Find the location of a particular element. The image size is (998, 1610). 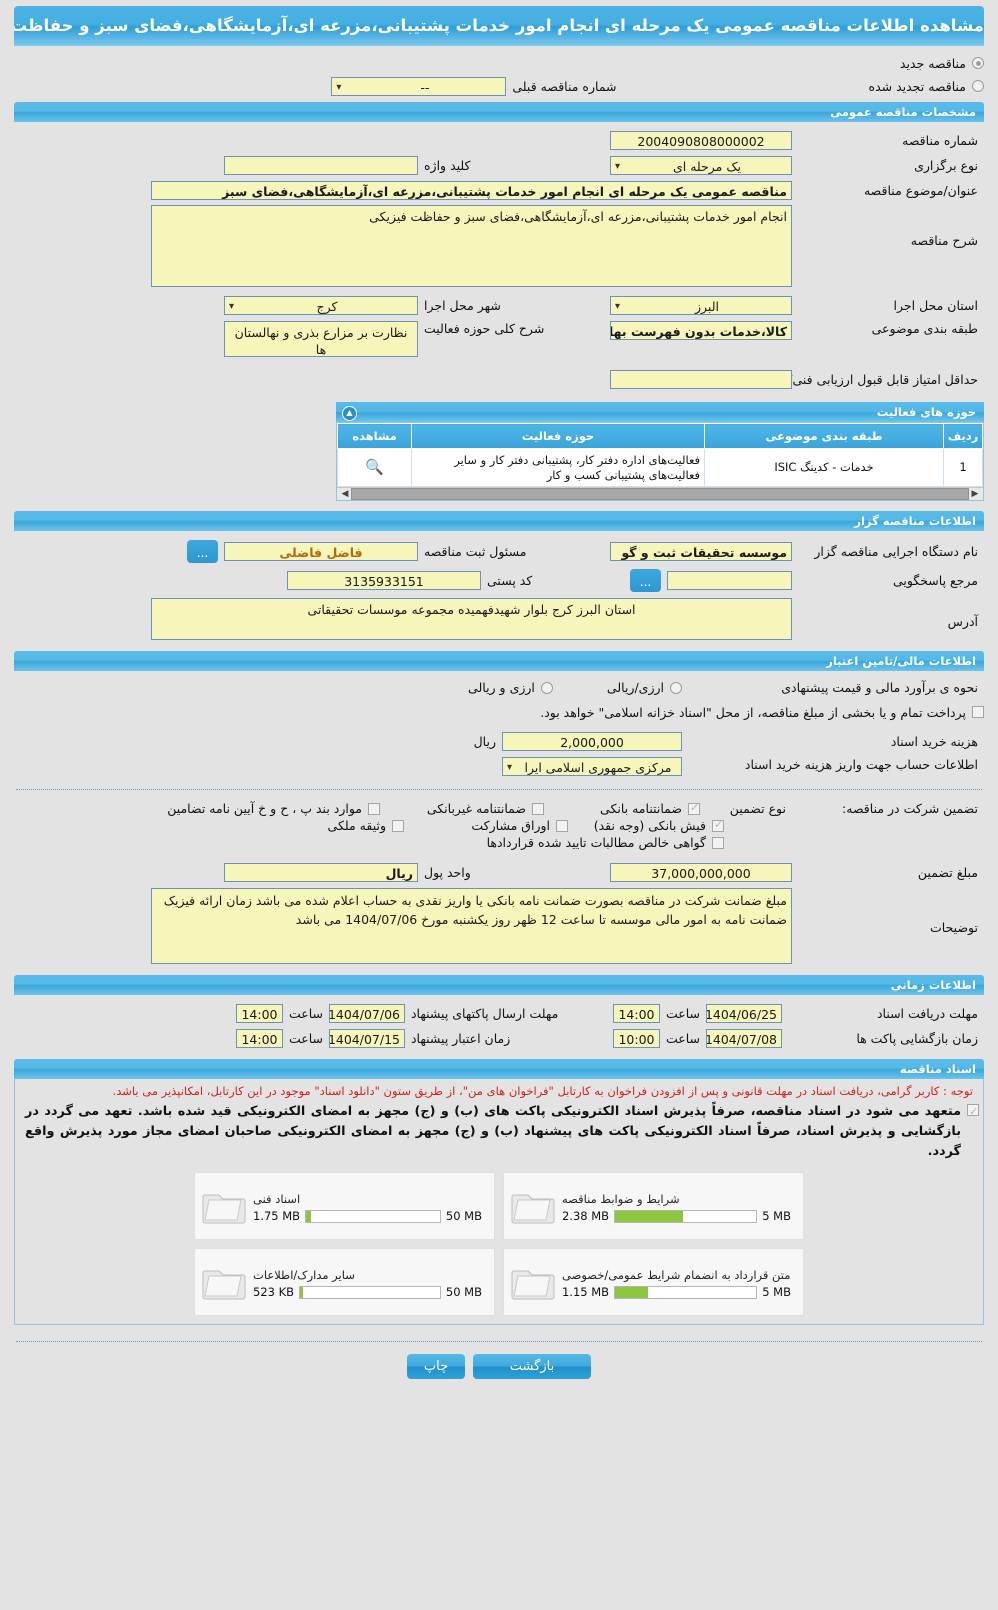

back-button: بازگشت is located at coordinates (532, 1366).